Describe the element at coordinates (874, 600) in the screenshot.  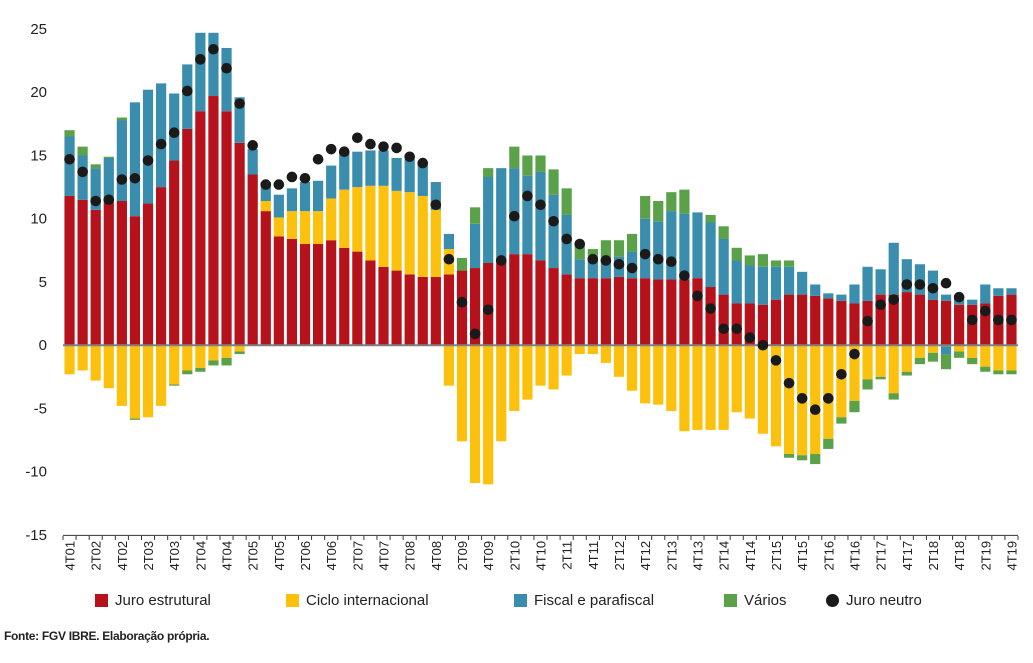
I see `legend-item-juro-neutro: Juro neutro` at that location.